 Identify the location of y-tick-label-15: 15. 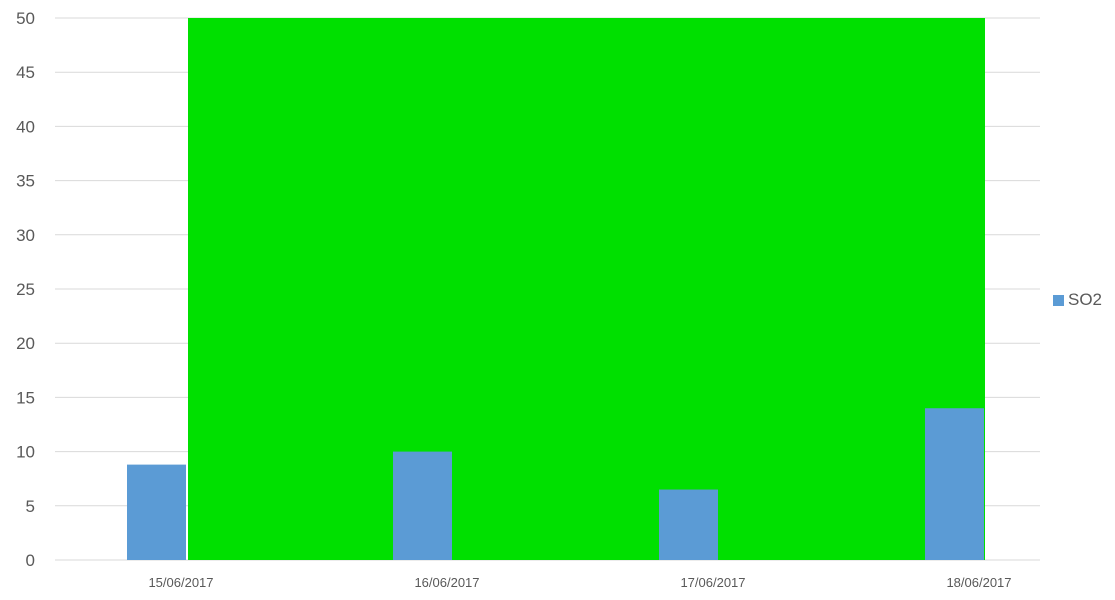
(25, 397).